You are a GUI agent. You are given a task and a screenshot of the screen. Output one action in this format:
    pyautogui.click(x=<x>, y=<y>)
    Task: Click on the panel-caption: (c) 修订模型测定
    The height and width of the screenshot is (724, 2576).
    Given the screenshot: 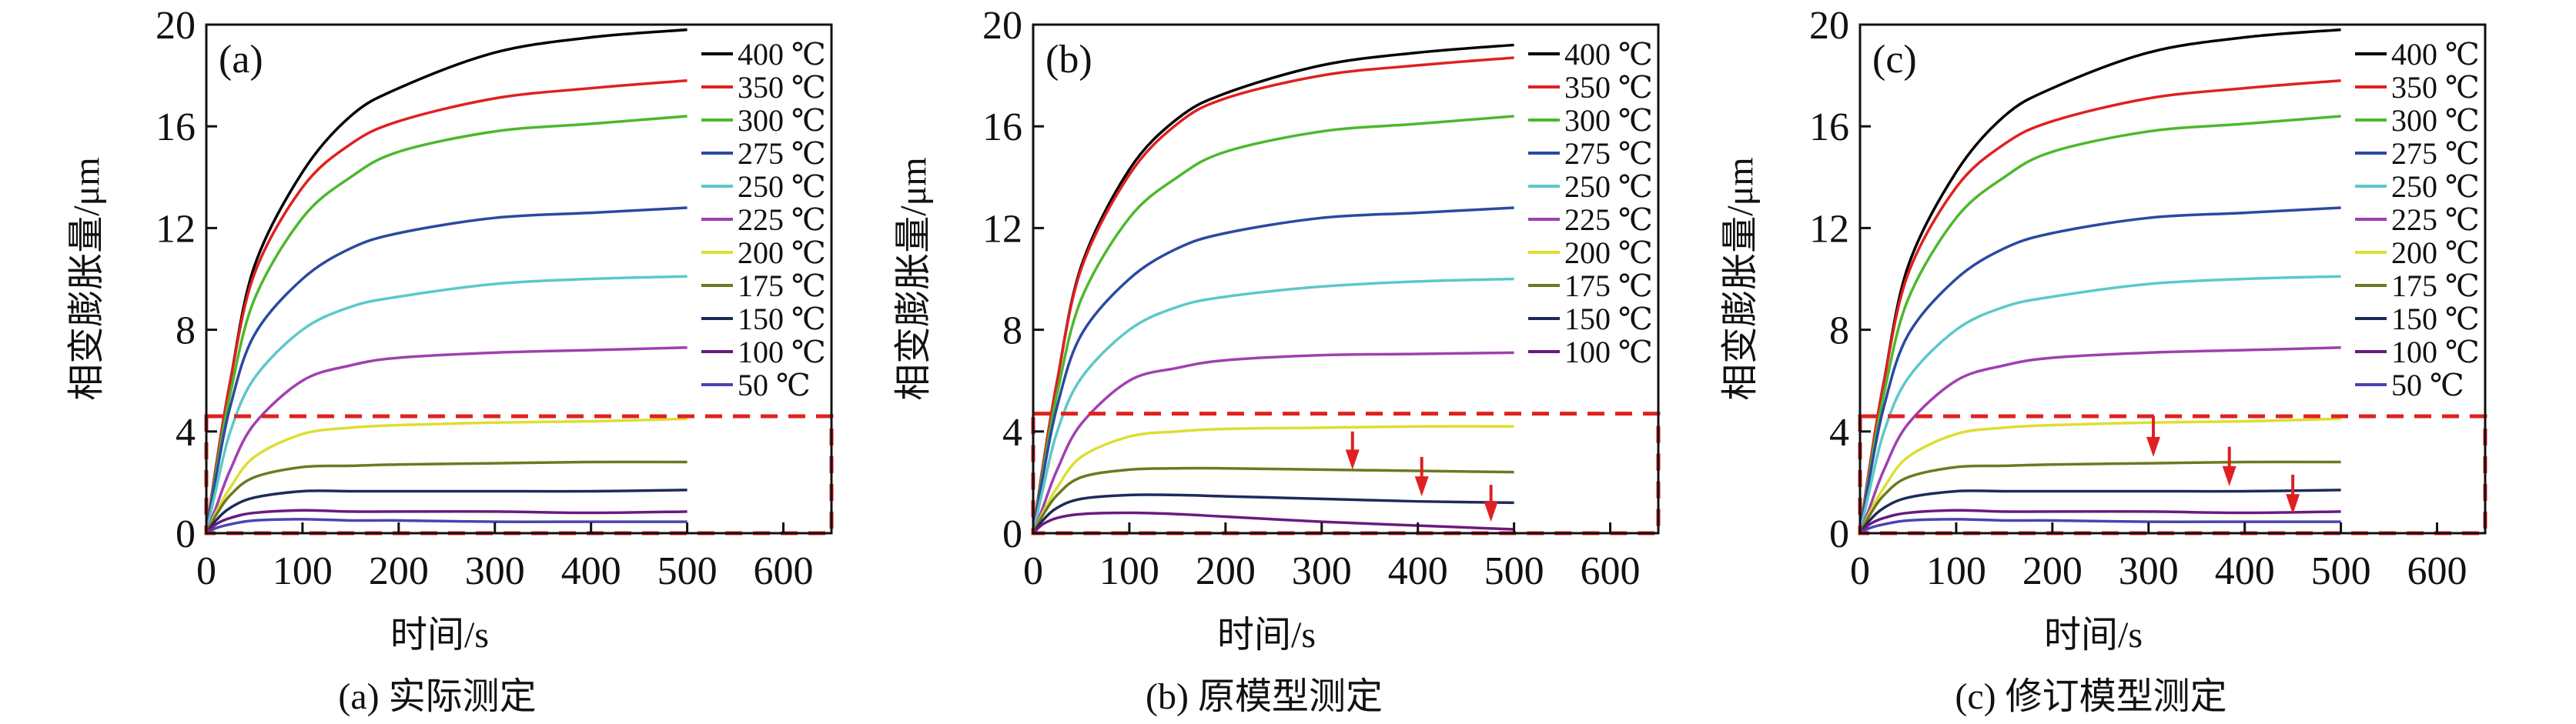 What is the action you would take?
    pyautogui.click(x=2090, y=696)
    